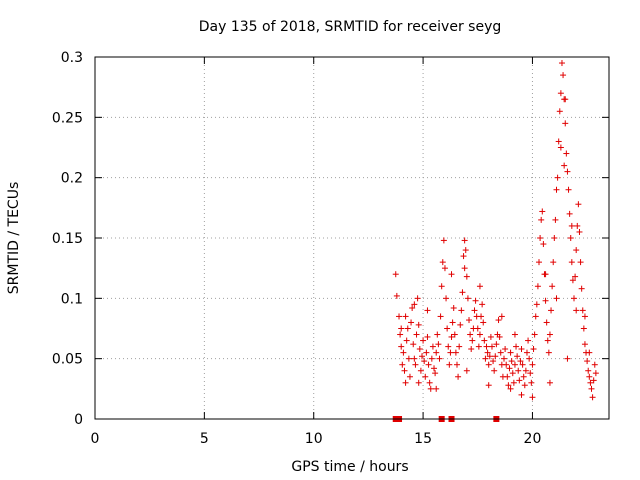 Image resolution: width=640 pixels, height=480 pixels. What do you see at coordinates (349, 467) in the screenshot?
I see `x-axis-label: GPS time / hours` at bounding box center [349, 467].